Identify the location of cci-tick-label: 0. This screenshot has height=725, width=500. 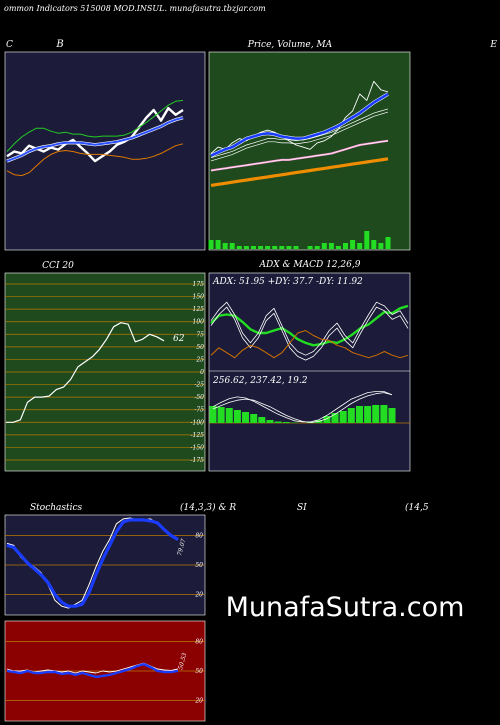
(202, 372).